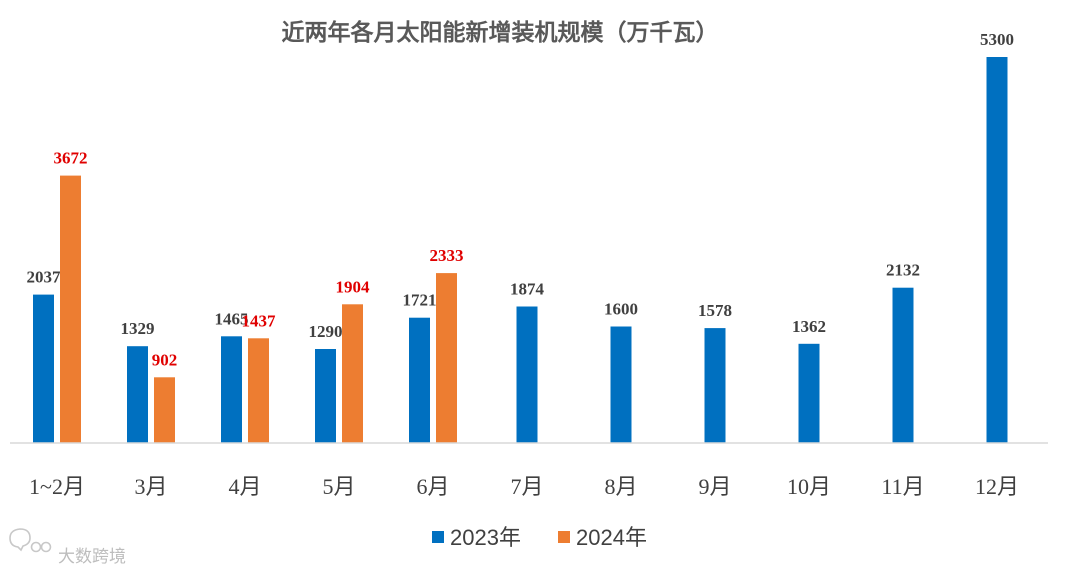  Describe the element at coordinates (809, 326) in the screenshot. I see `value-label-1-9: 1362` at that location.